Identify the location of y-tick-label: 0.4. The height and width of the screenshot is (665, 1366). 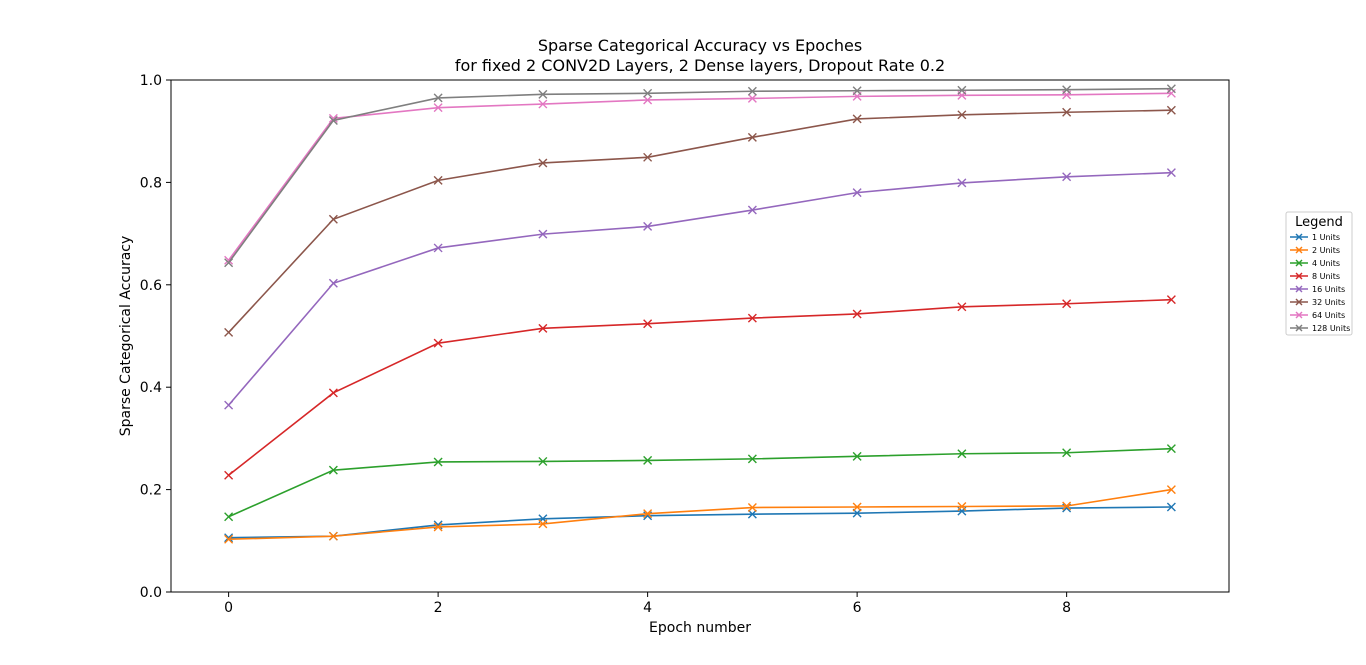
(151, 388).